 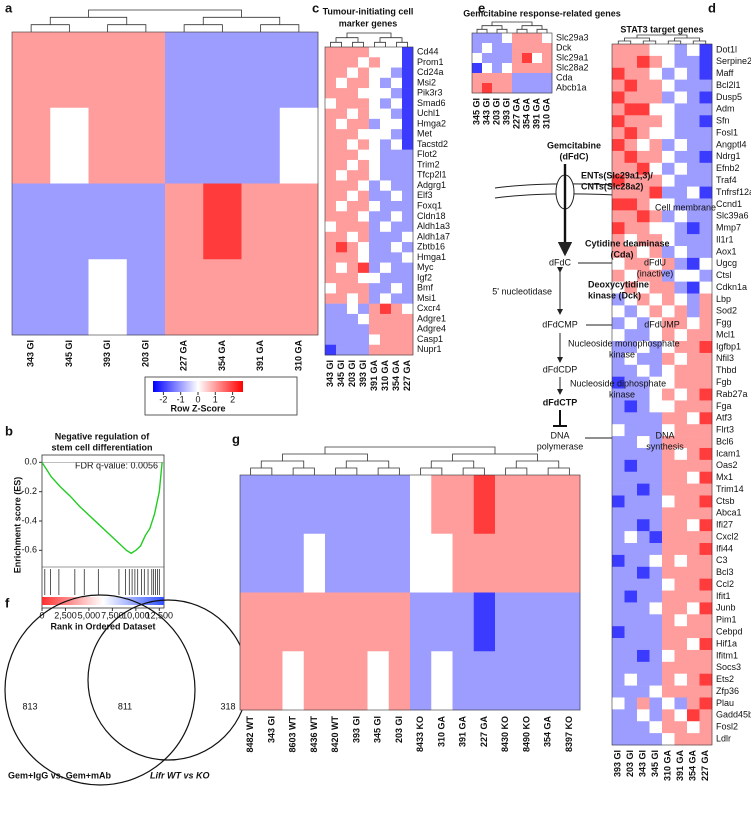 I want to click on row-label: Casp1, so click(x=430, y=339).